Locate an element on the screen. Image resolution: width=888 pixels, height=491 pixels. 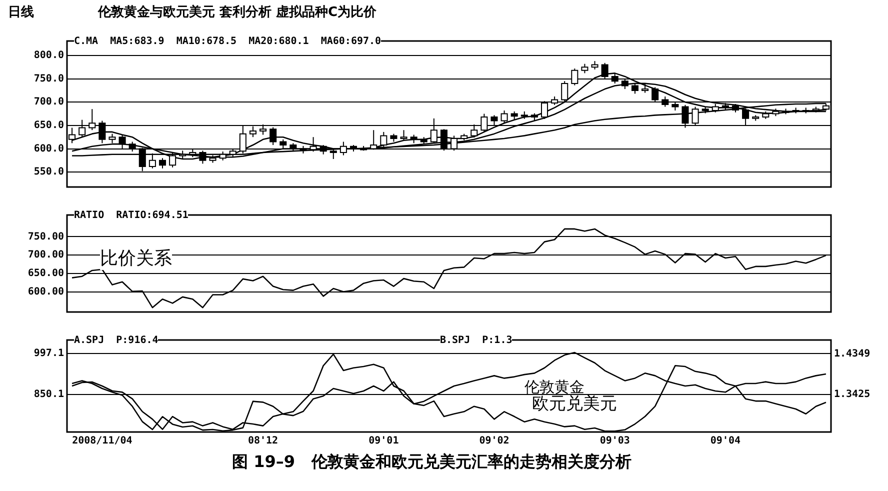
y-tick-label: 997.1 is located at coordinates (49, 354).